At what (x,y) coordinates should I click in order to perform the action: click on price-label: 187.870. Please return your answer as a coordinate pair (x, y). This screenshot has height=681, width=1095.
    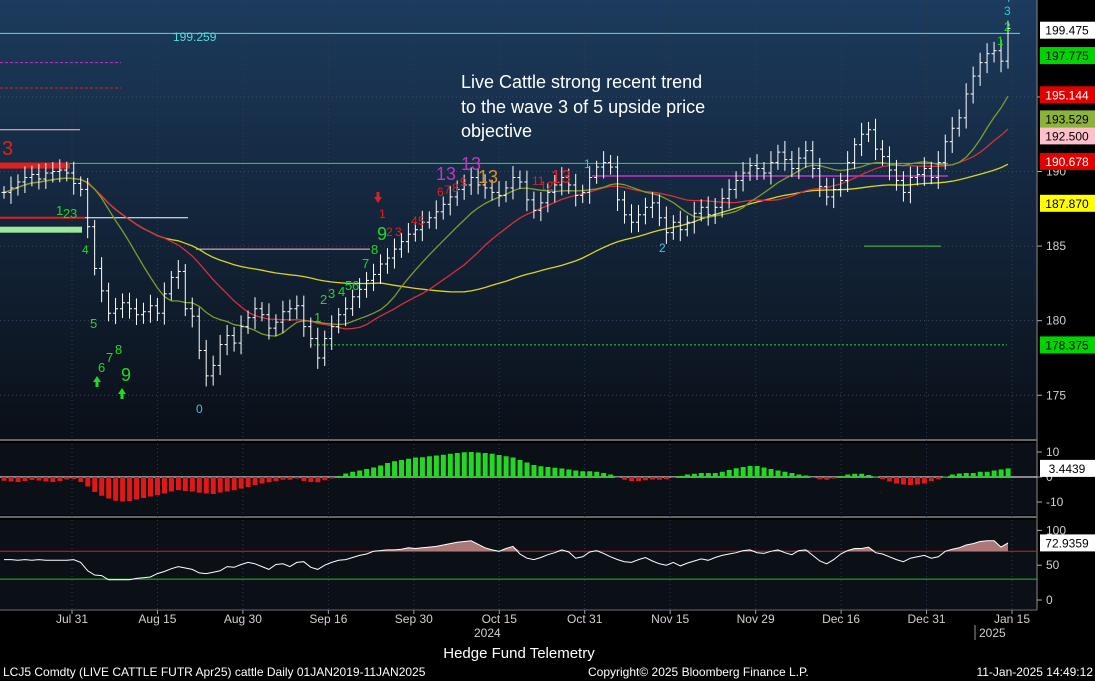
    Looking at the image, I should click on (1067, 204).